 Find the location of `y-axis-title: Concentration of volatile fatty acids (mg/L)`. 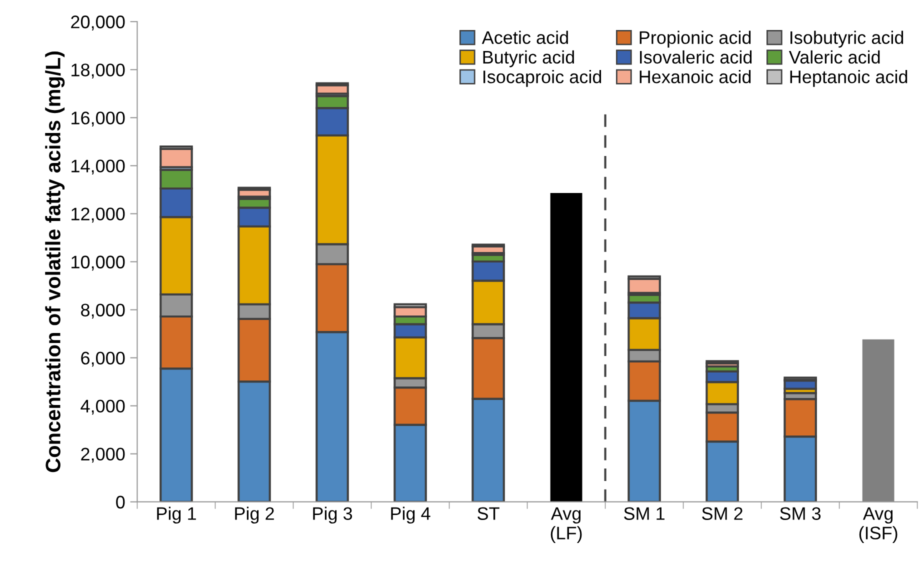

y-axis-title: Concentration of volatile fatty acids (mg/L) is located at coordinates (55, 262).